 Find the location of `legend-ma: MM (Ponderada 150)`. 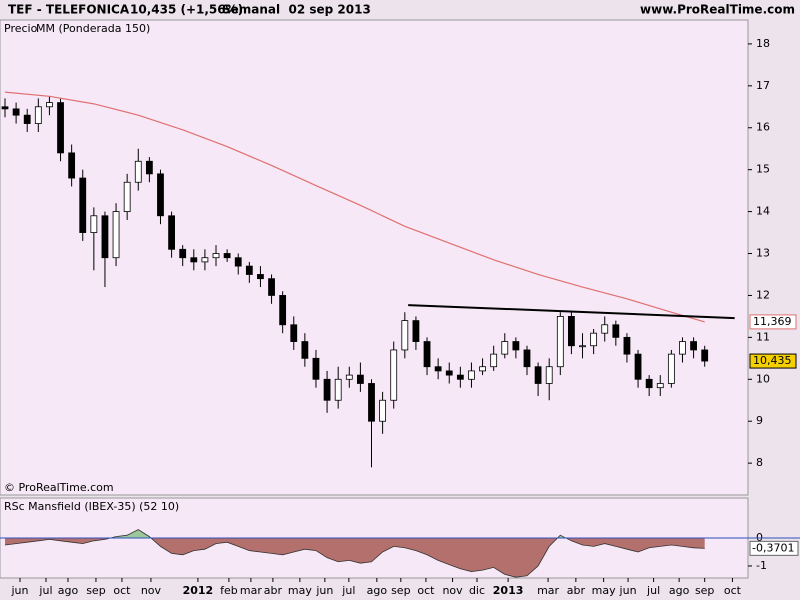

legend-ma: MM (Ponderada 150) is located at coordinates (93, 28).